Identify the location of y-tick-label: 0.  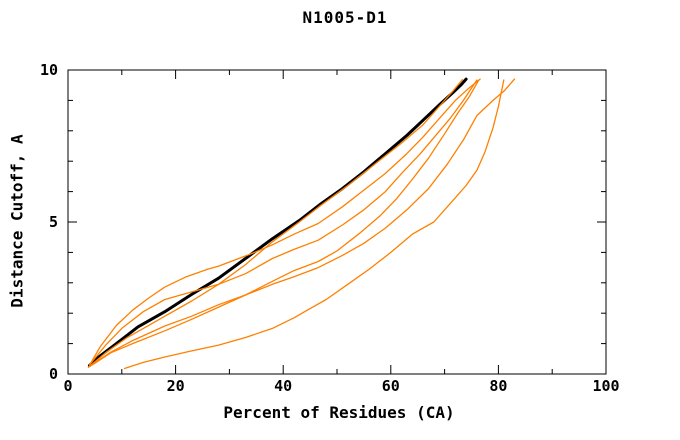
(53, 374).